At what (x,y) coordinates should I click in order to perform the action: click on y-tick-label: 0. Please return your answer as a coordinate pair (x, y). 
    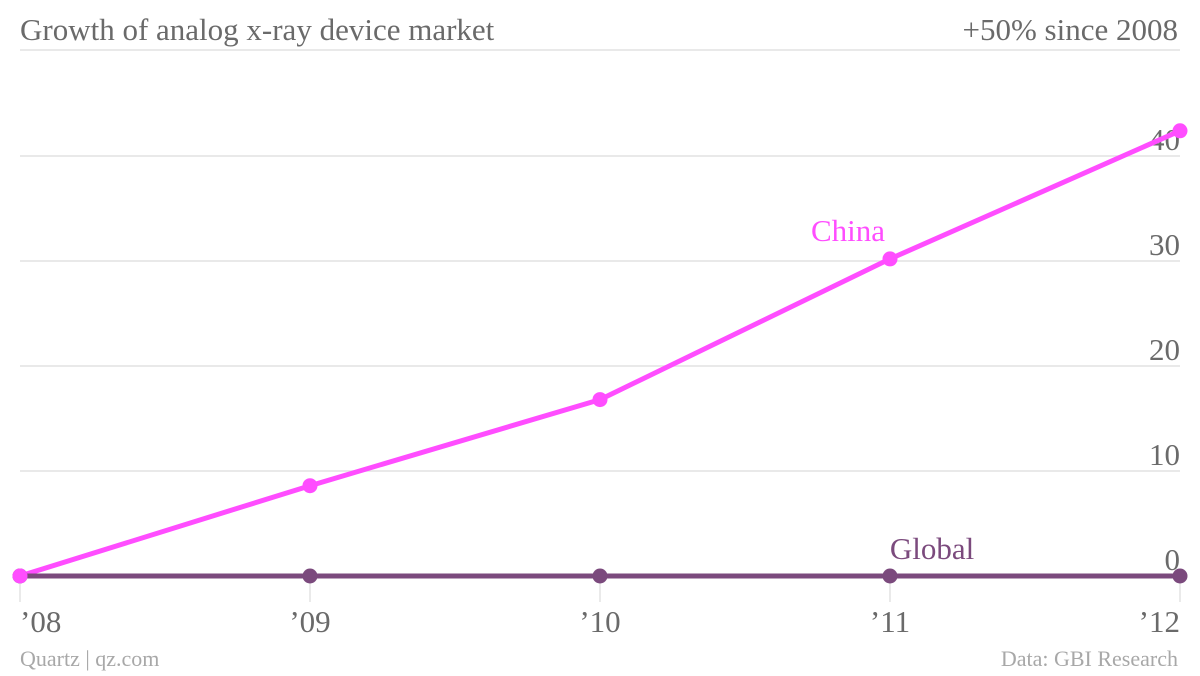
    Looking at the image, I should click on (1173, 559).